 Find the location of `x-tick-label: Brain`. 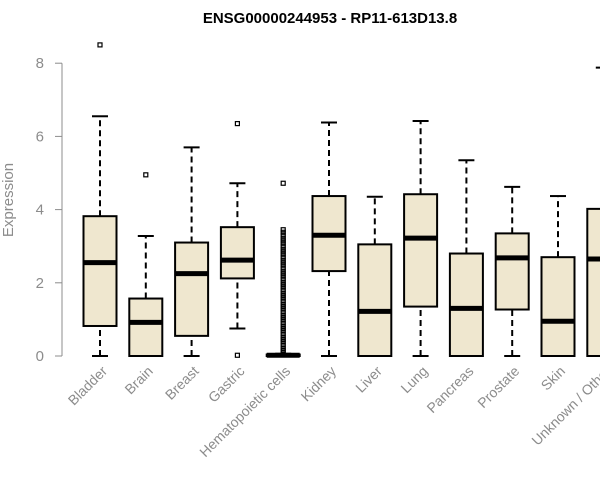

x-tick-label: Brain is located at coordinates (138, 380).